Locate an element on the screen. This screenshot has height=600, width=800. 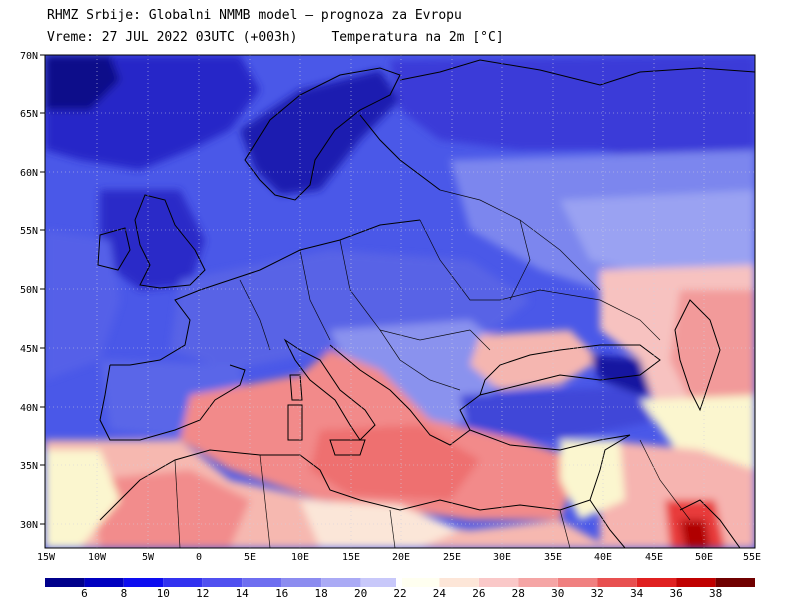
latitude-labels: 70N 65N 60N 55N 50N 45N 40N 35N 30N is located at coordinates (29, 291).